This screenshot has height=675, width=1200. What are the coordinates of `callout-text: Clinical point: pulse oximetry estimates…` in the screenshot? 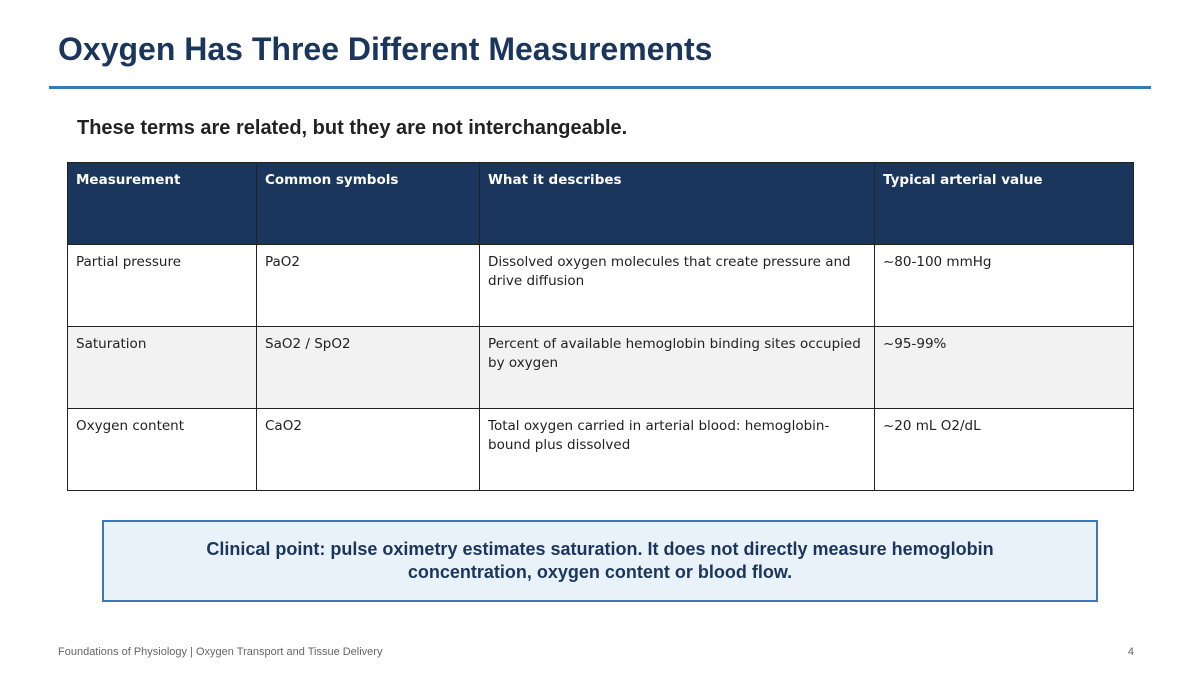 It's located at (600, 560).